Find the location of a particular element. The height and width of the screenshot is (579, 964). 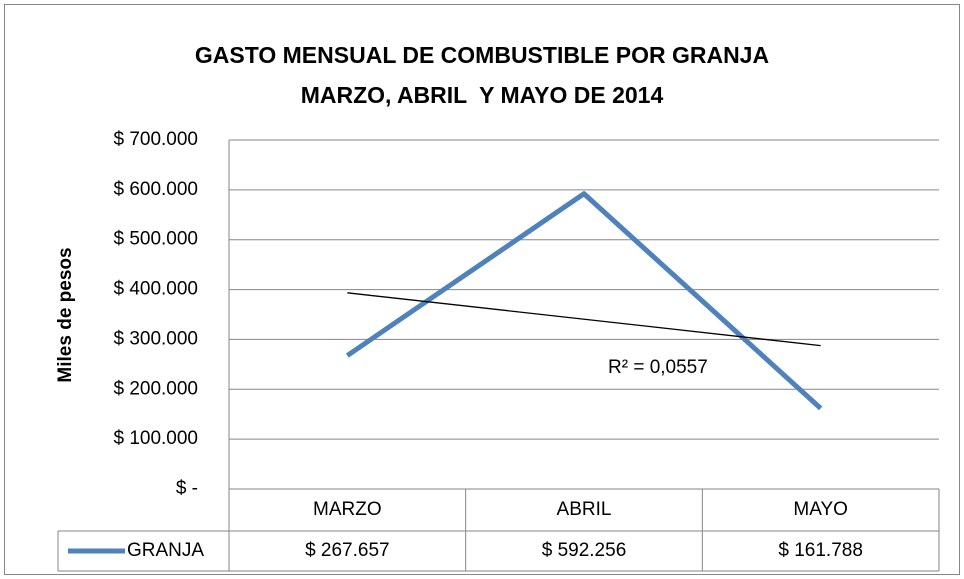

y-tick-label: $ 600.000 is located at coordinates (155, 189).